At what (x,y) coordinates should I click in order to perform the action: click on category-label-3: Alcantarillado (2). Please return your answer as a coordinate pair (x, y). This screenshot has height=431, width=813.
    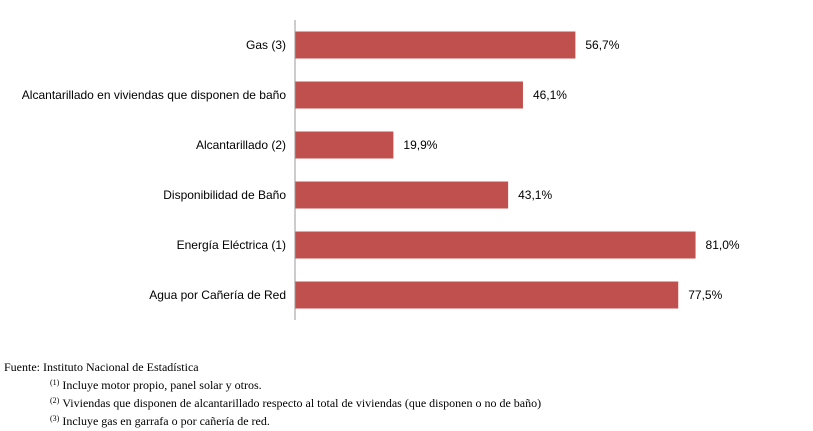
    Looking at the image, I should click on (241, 145).